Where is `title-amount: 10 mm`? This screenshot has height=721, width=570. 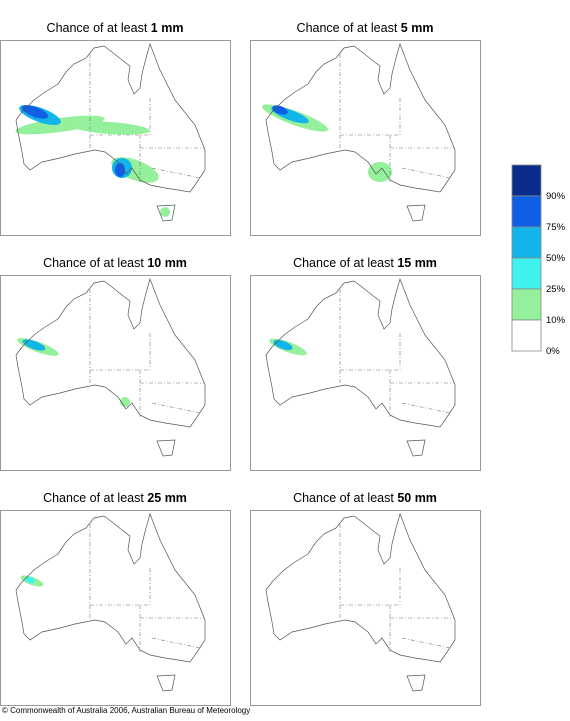
title-amount: 10 mm is located at coordinates (167, 263).